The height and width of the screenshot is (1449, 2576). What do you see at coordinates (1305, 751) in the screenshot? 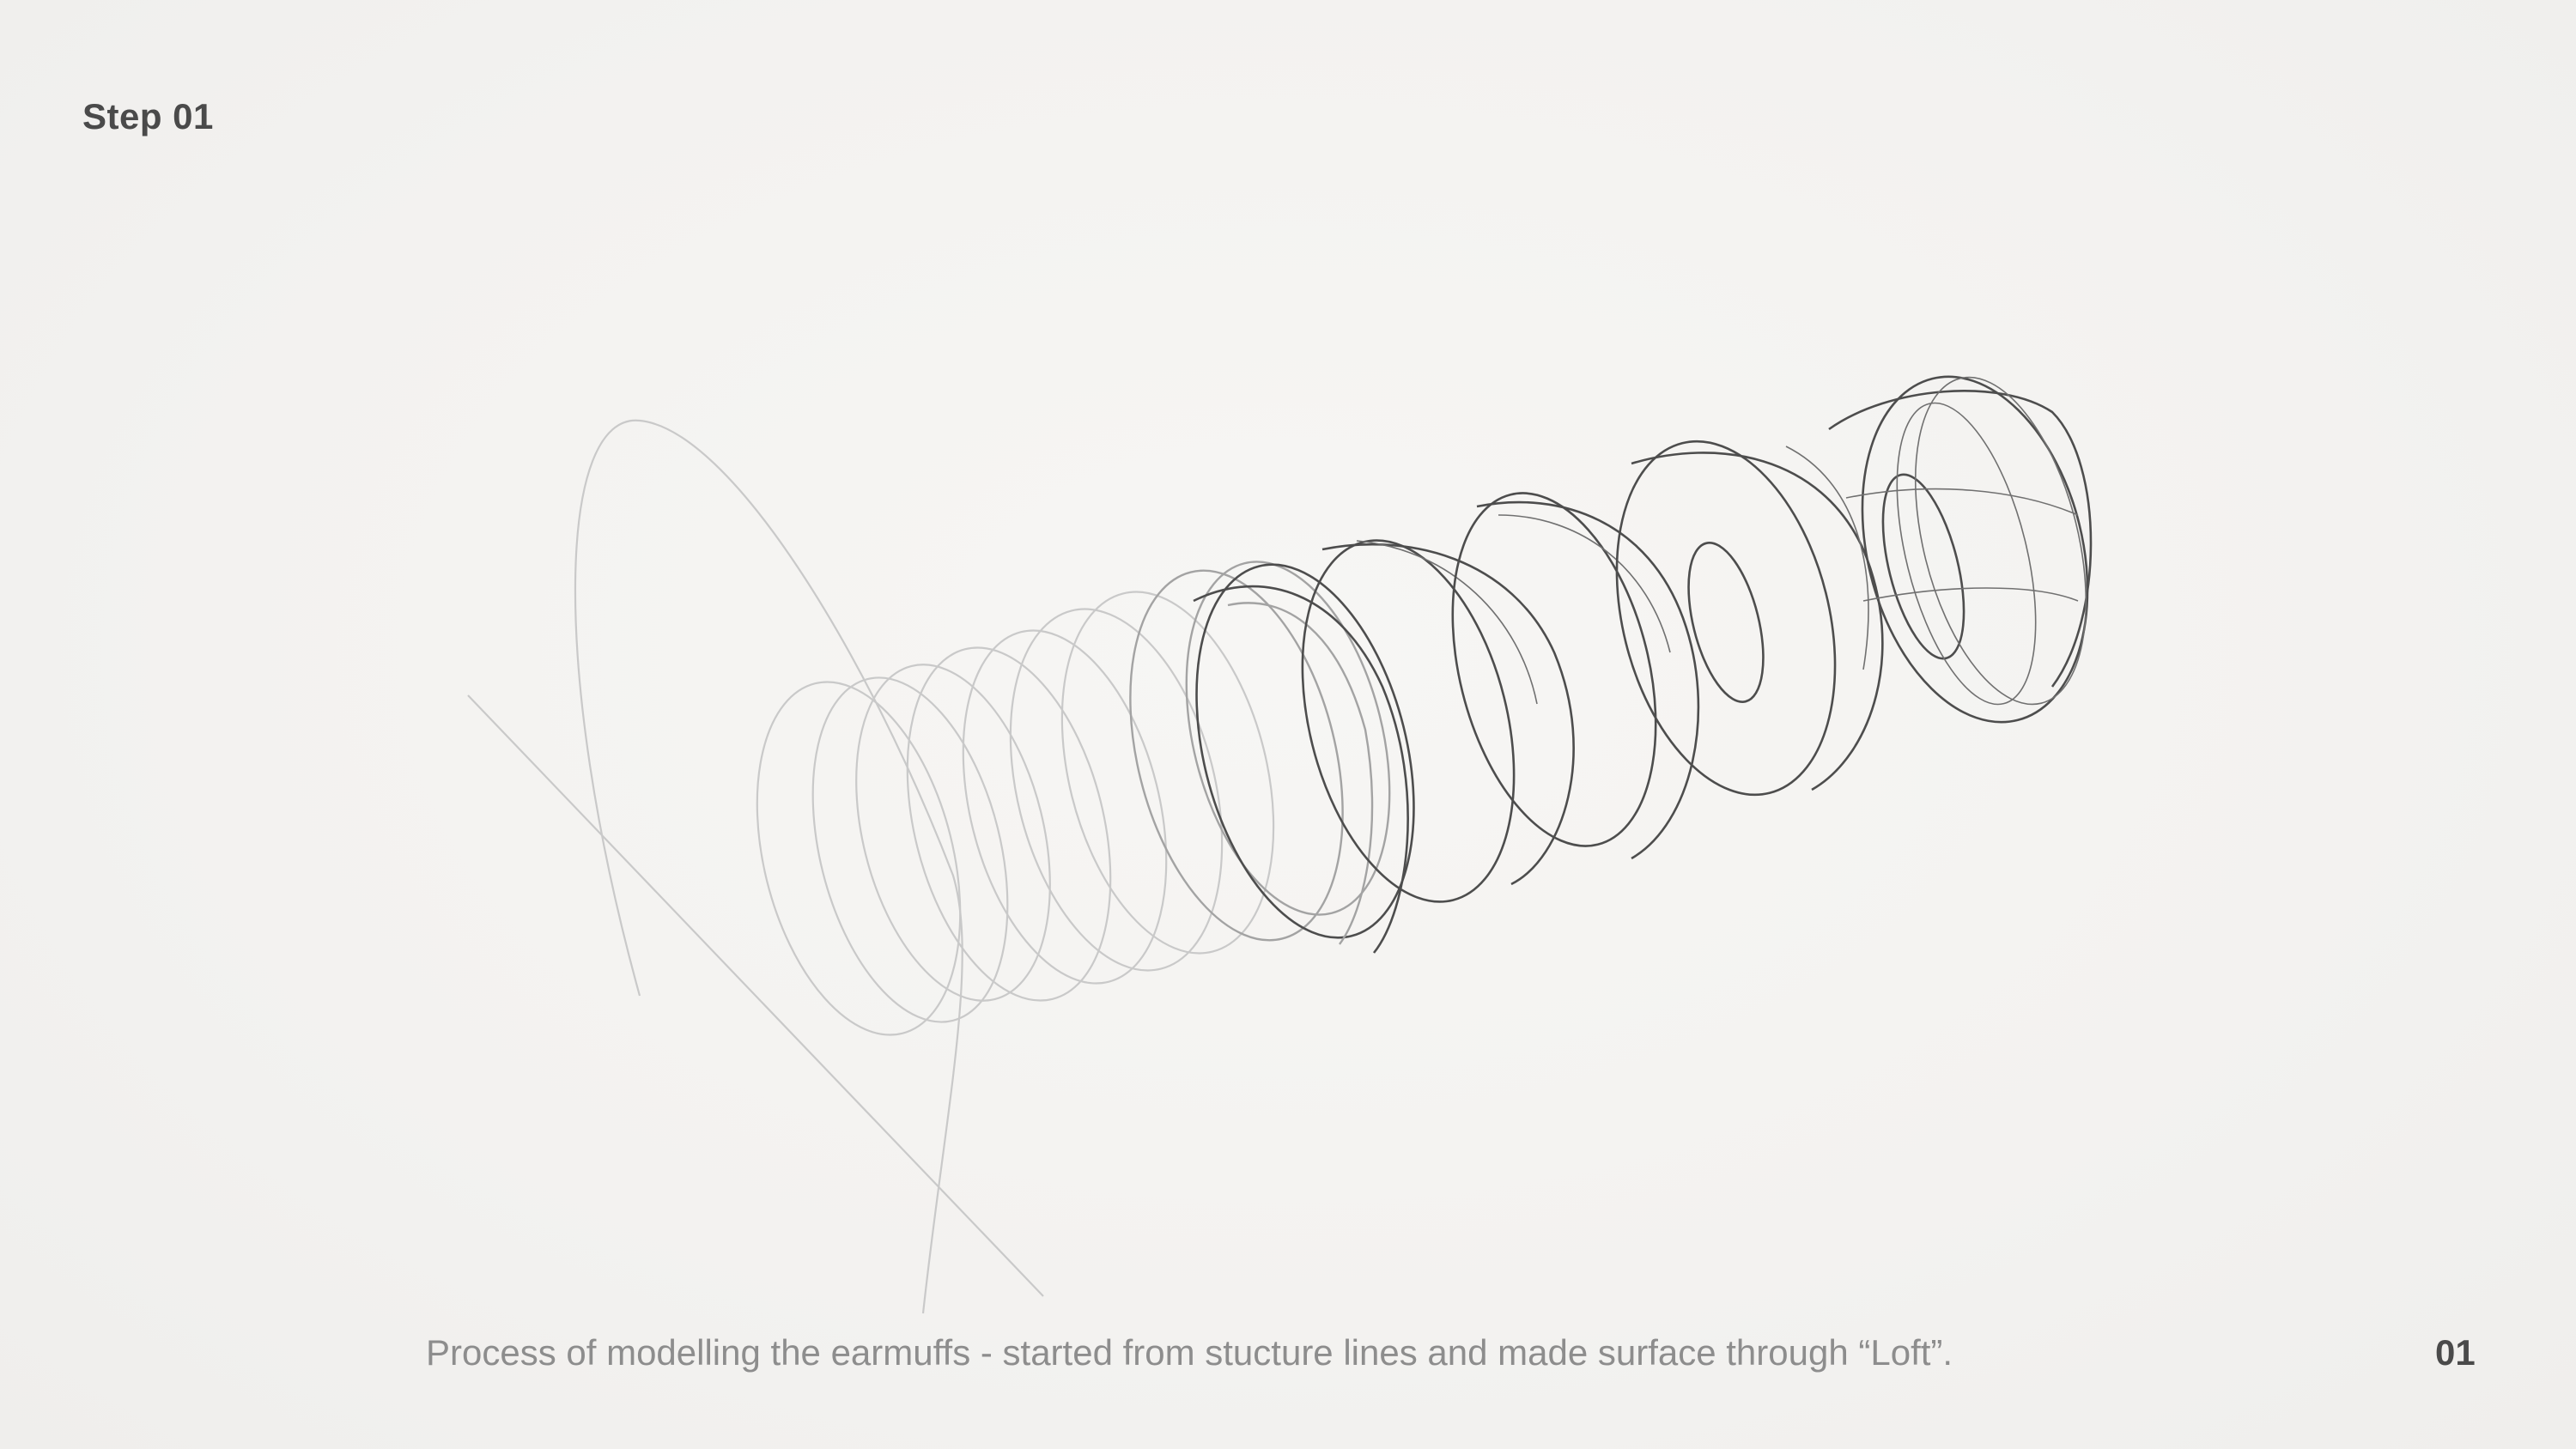
I see `cushion-ring` at bounding box center [1305, 751].